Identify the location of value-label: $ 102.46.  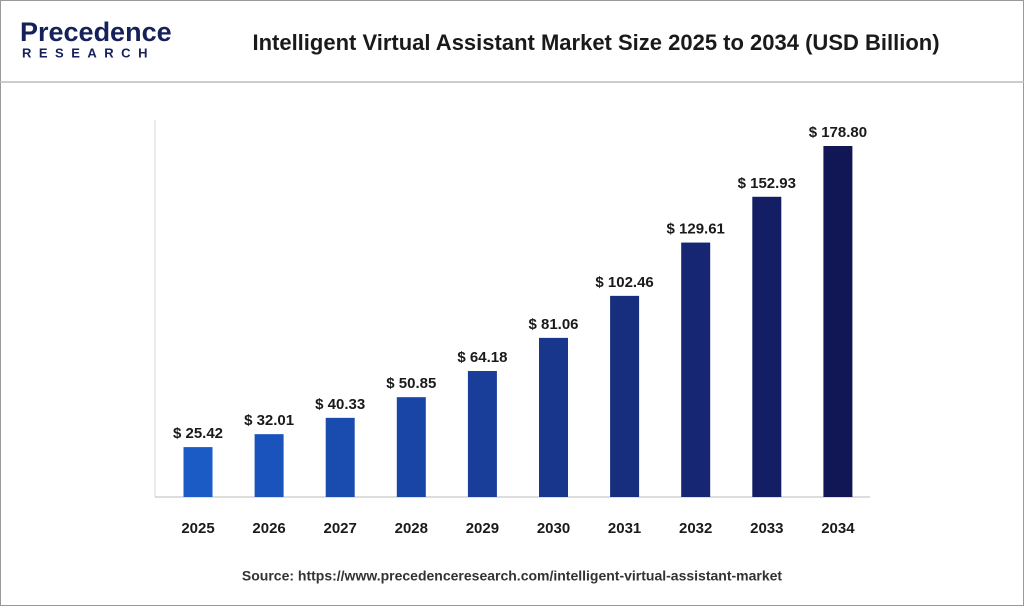
(624, 282).